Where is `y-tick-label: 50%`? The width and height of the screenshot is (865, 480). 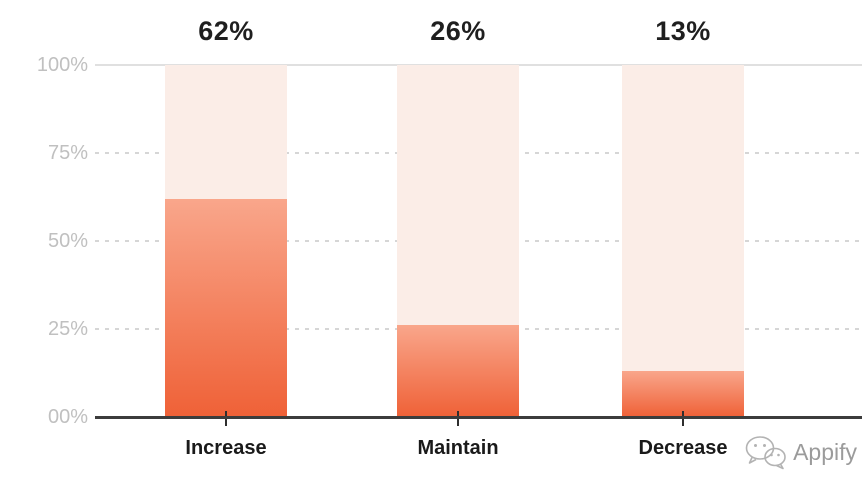 y-tick-label: 50% is located at coordinates (67, 241).